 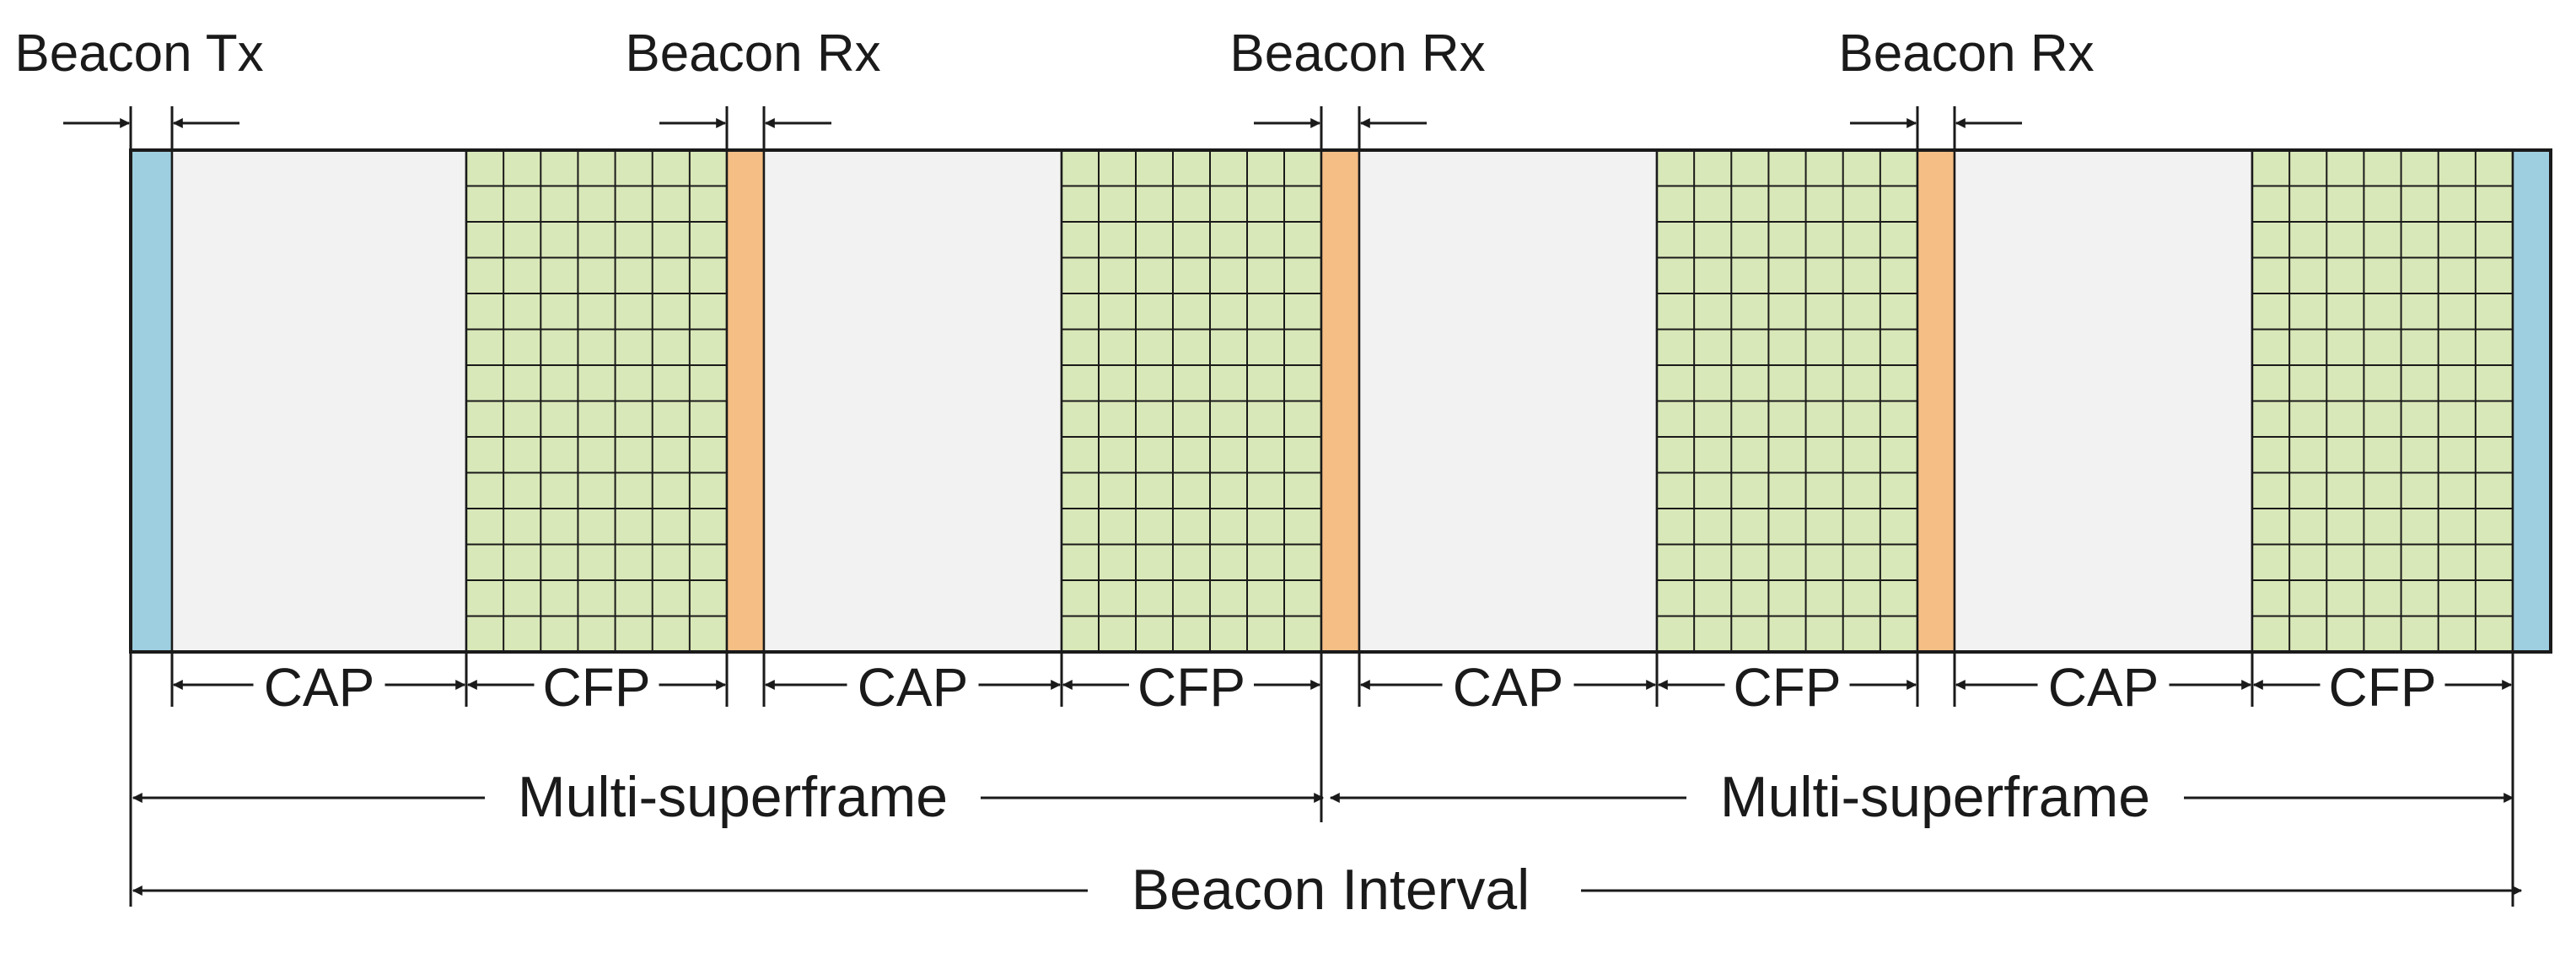 I want to click on beacon-interval-dimension: Beacon Interval, so click(x=1327, y=890).